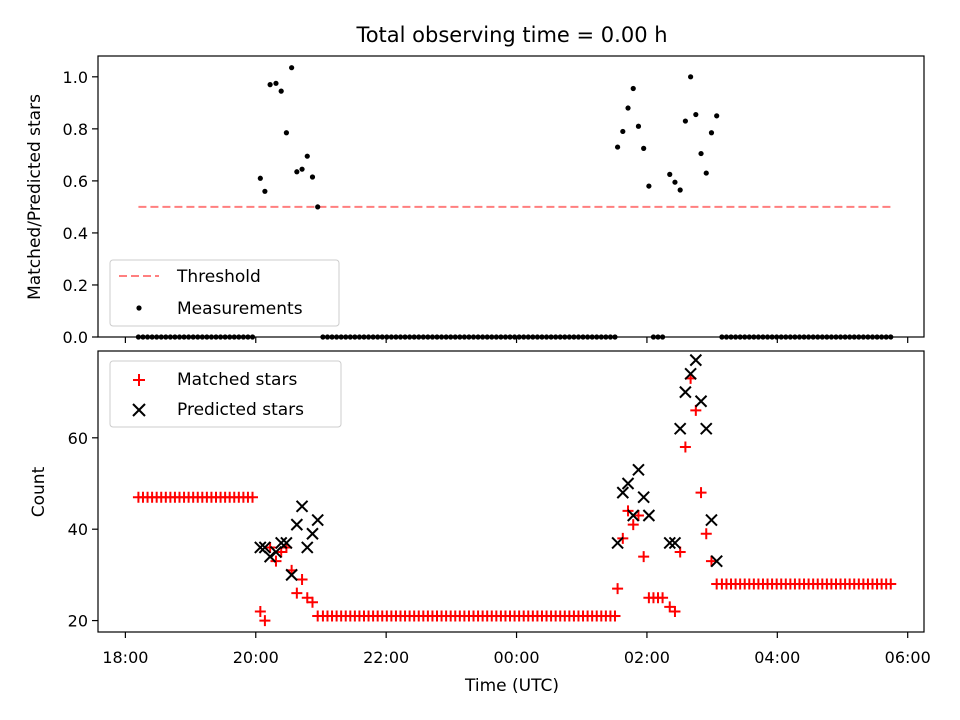 The height and width of the screenshot is (720, 960). What do you see at coordinates (139, 308) in the screenshot?
I see `legend-measurements-swatch` at bounding box center [139, 308].